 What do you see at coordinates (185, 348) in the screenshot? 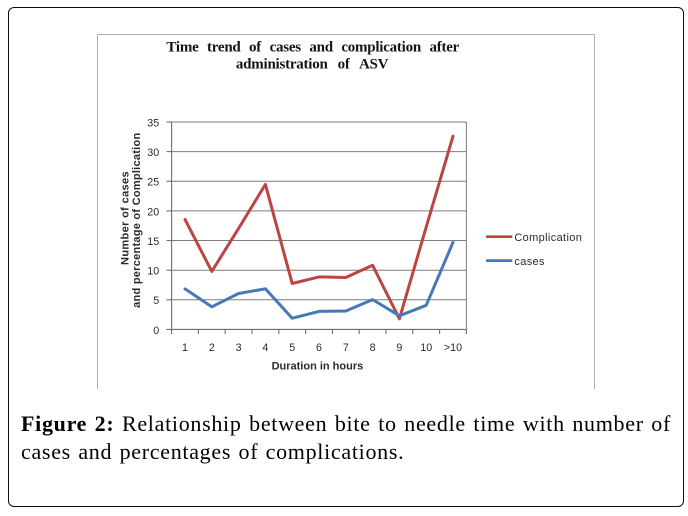
I see `svg-text: 1` at bounding box center [185, 348].